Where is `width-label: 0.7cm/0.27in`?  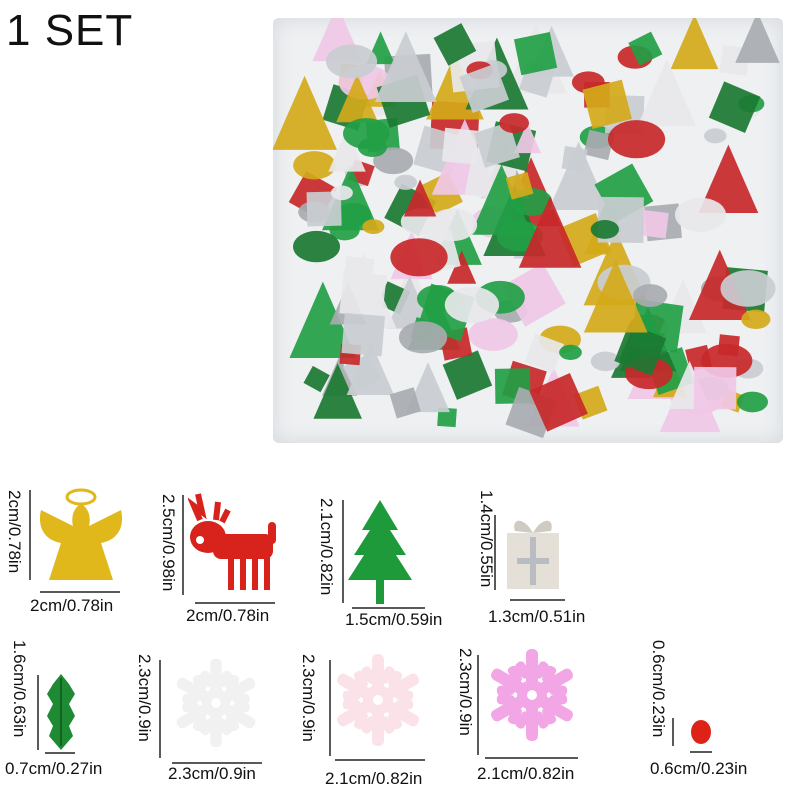
width-label: 0.7cm/0.27in is located at coordinates (54, 768).